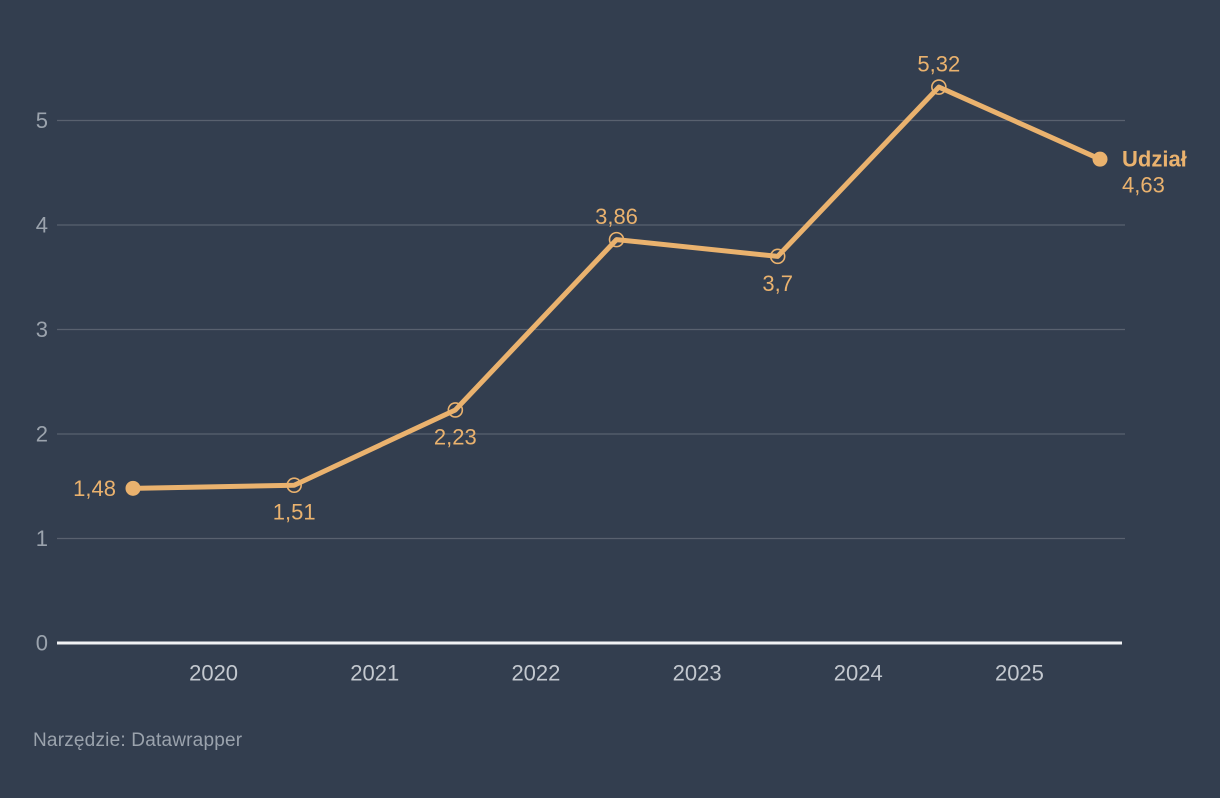  Describe the element at coordinates (1143, 185) in the screenshot. I see `series-last-value-label: 4,63` at that location.